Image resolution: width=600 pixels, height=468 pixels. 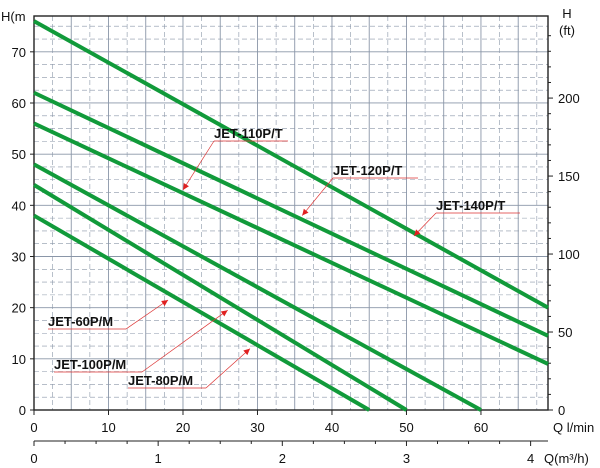 What do you see at coordinates (198, 165) in the screenshot?
I see `leader-line-jet-110p-t` at bounding box center [198, 165].